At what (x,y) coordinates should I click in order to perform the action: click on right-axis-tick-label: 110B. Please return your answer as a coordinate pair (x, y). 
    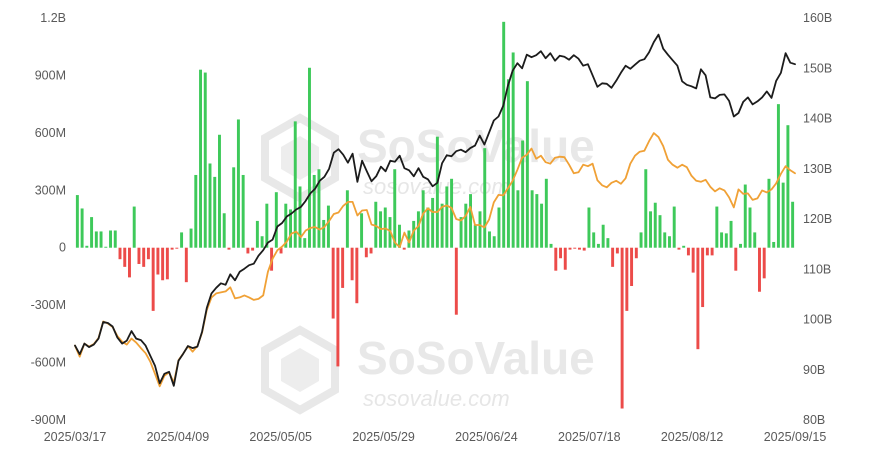
    Looking at the image, I should click on (817, 269).